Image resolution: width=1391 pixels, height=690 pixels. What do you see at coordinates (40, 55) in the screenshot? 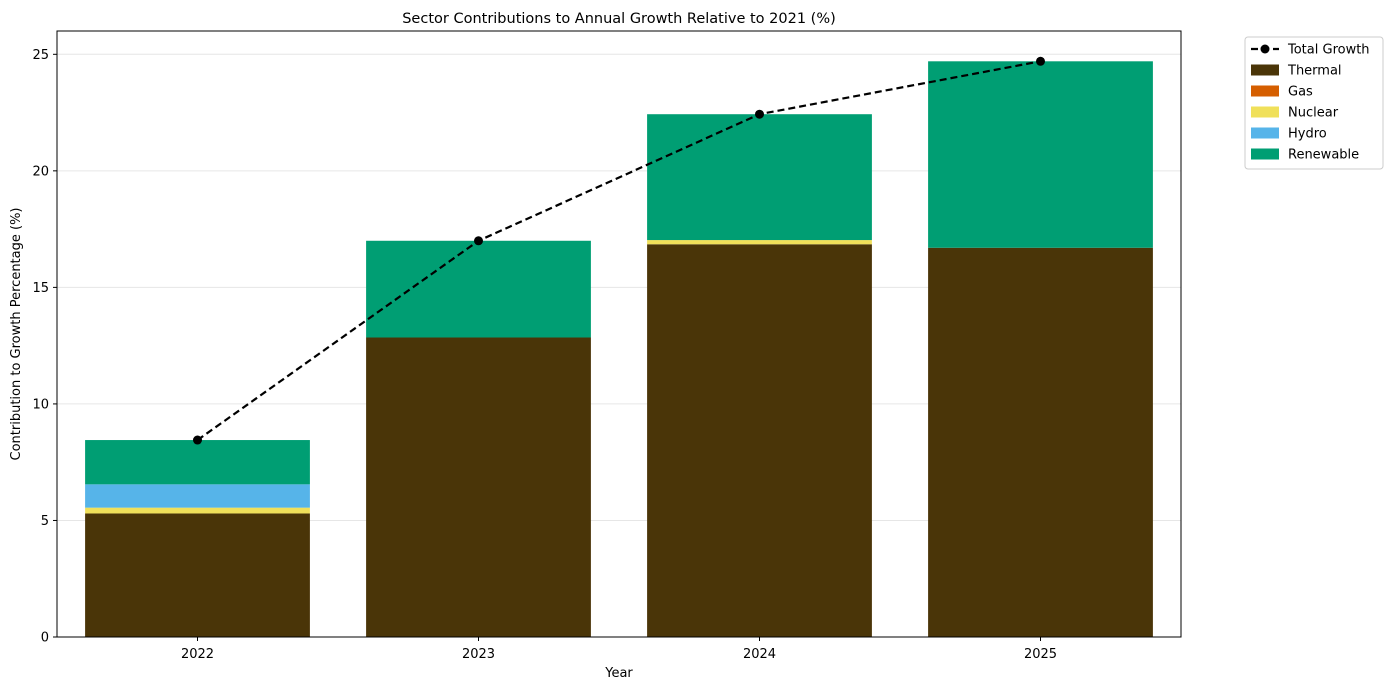
I see `y-tick-label: 25` at bounding box center [40, 55].